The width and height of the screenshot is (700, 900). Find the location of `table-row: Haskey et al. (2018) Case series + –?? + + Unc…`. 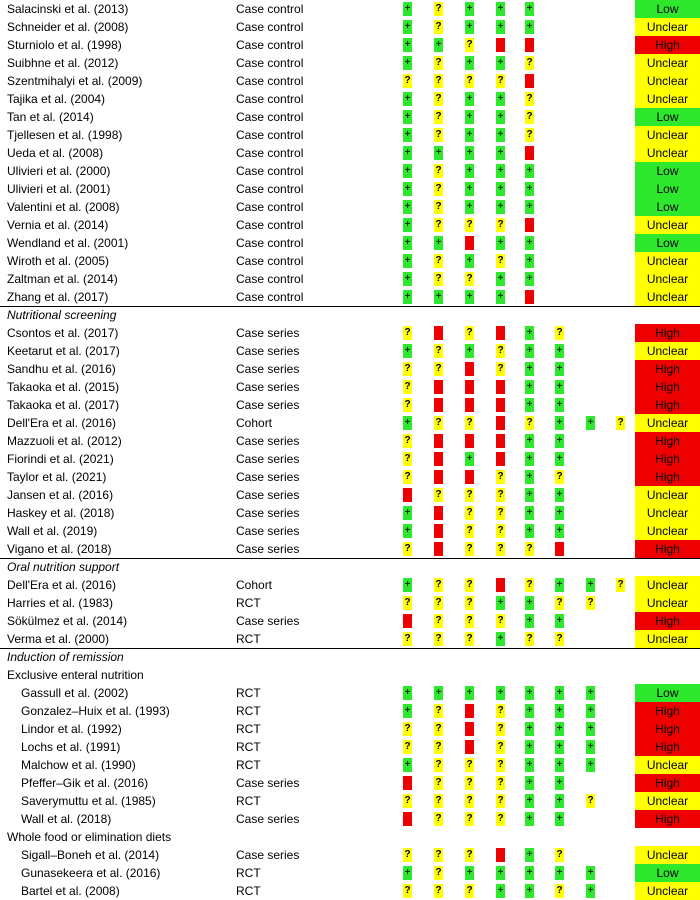

table-row: Haskey et al. (2018) Case series + –?? + + Unc… is located at coordinates (350, 513).